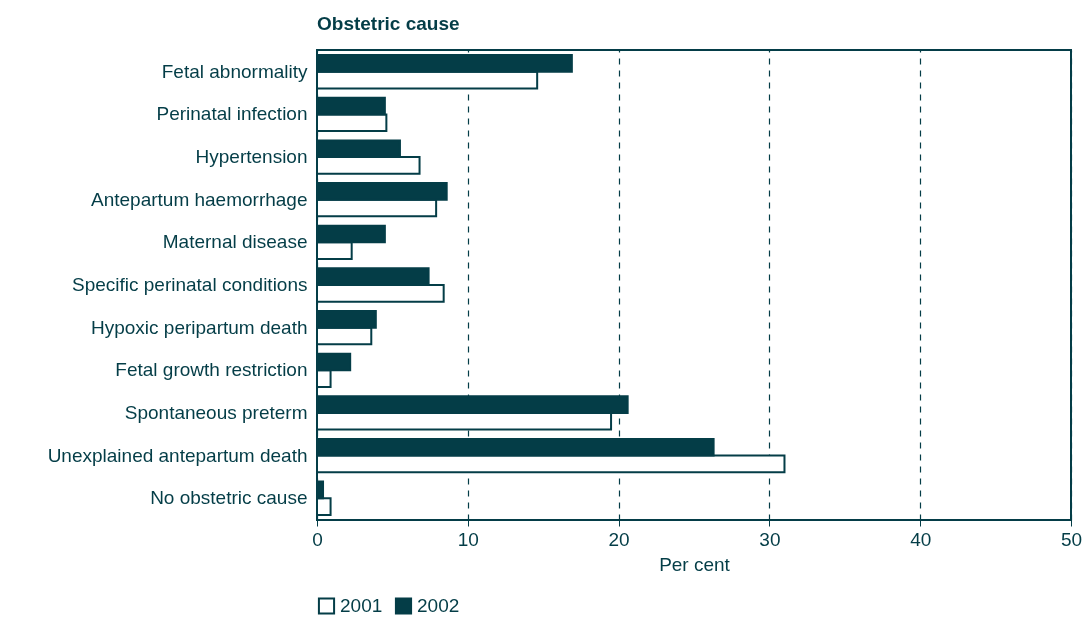 Image resolution: width=1085 pixels, height=631 pixels. What do you see at coordinates (438, 605) in the screenshot?
I see `legend-label: 2002` at bounding box center [438, 605].